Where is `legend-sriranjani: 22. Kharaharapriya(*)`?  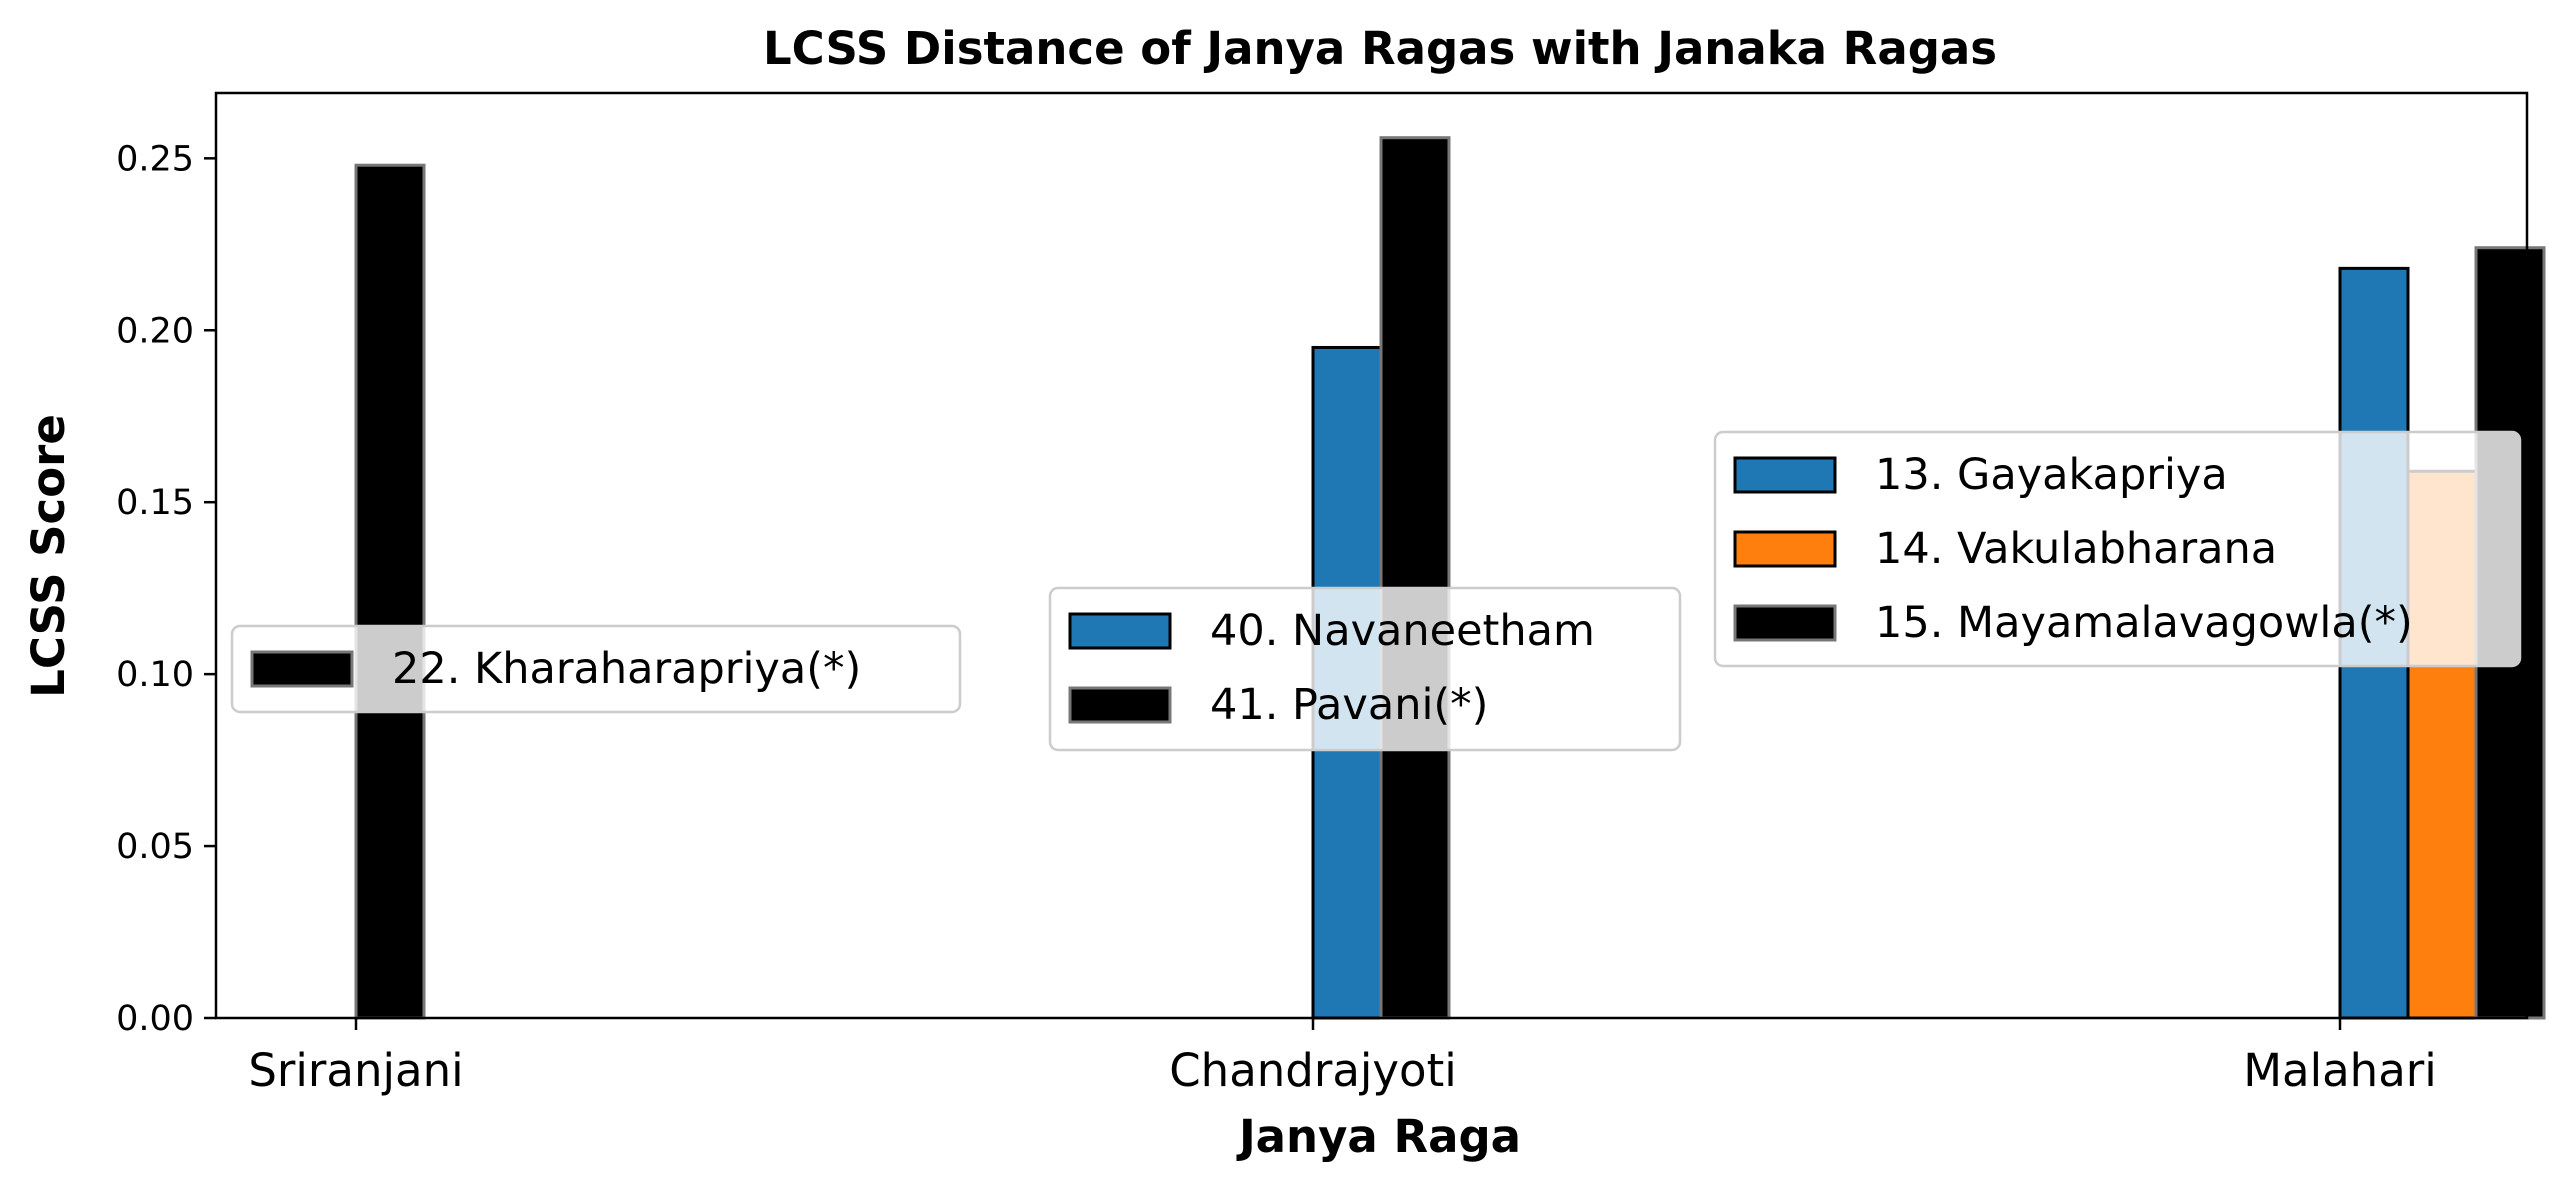 legend-sriranjani: 22. Kharaharapriya(*) is located at coordinates (596, 669).